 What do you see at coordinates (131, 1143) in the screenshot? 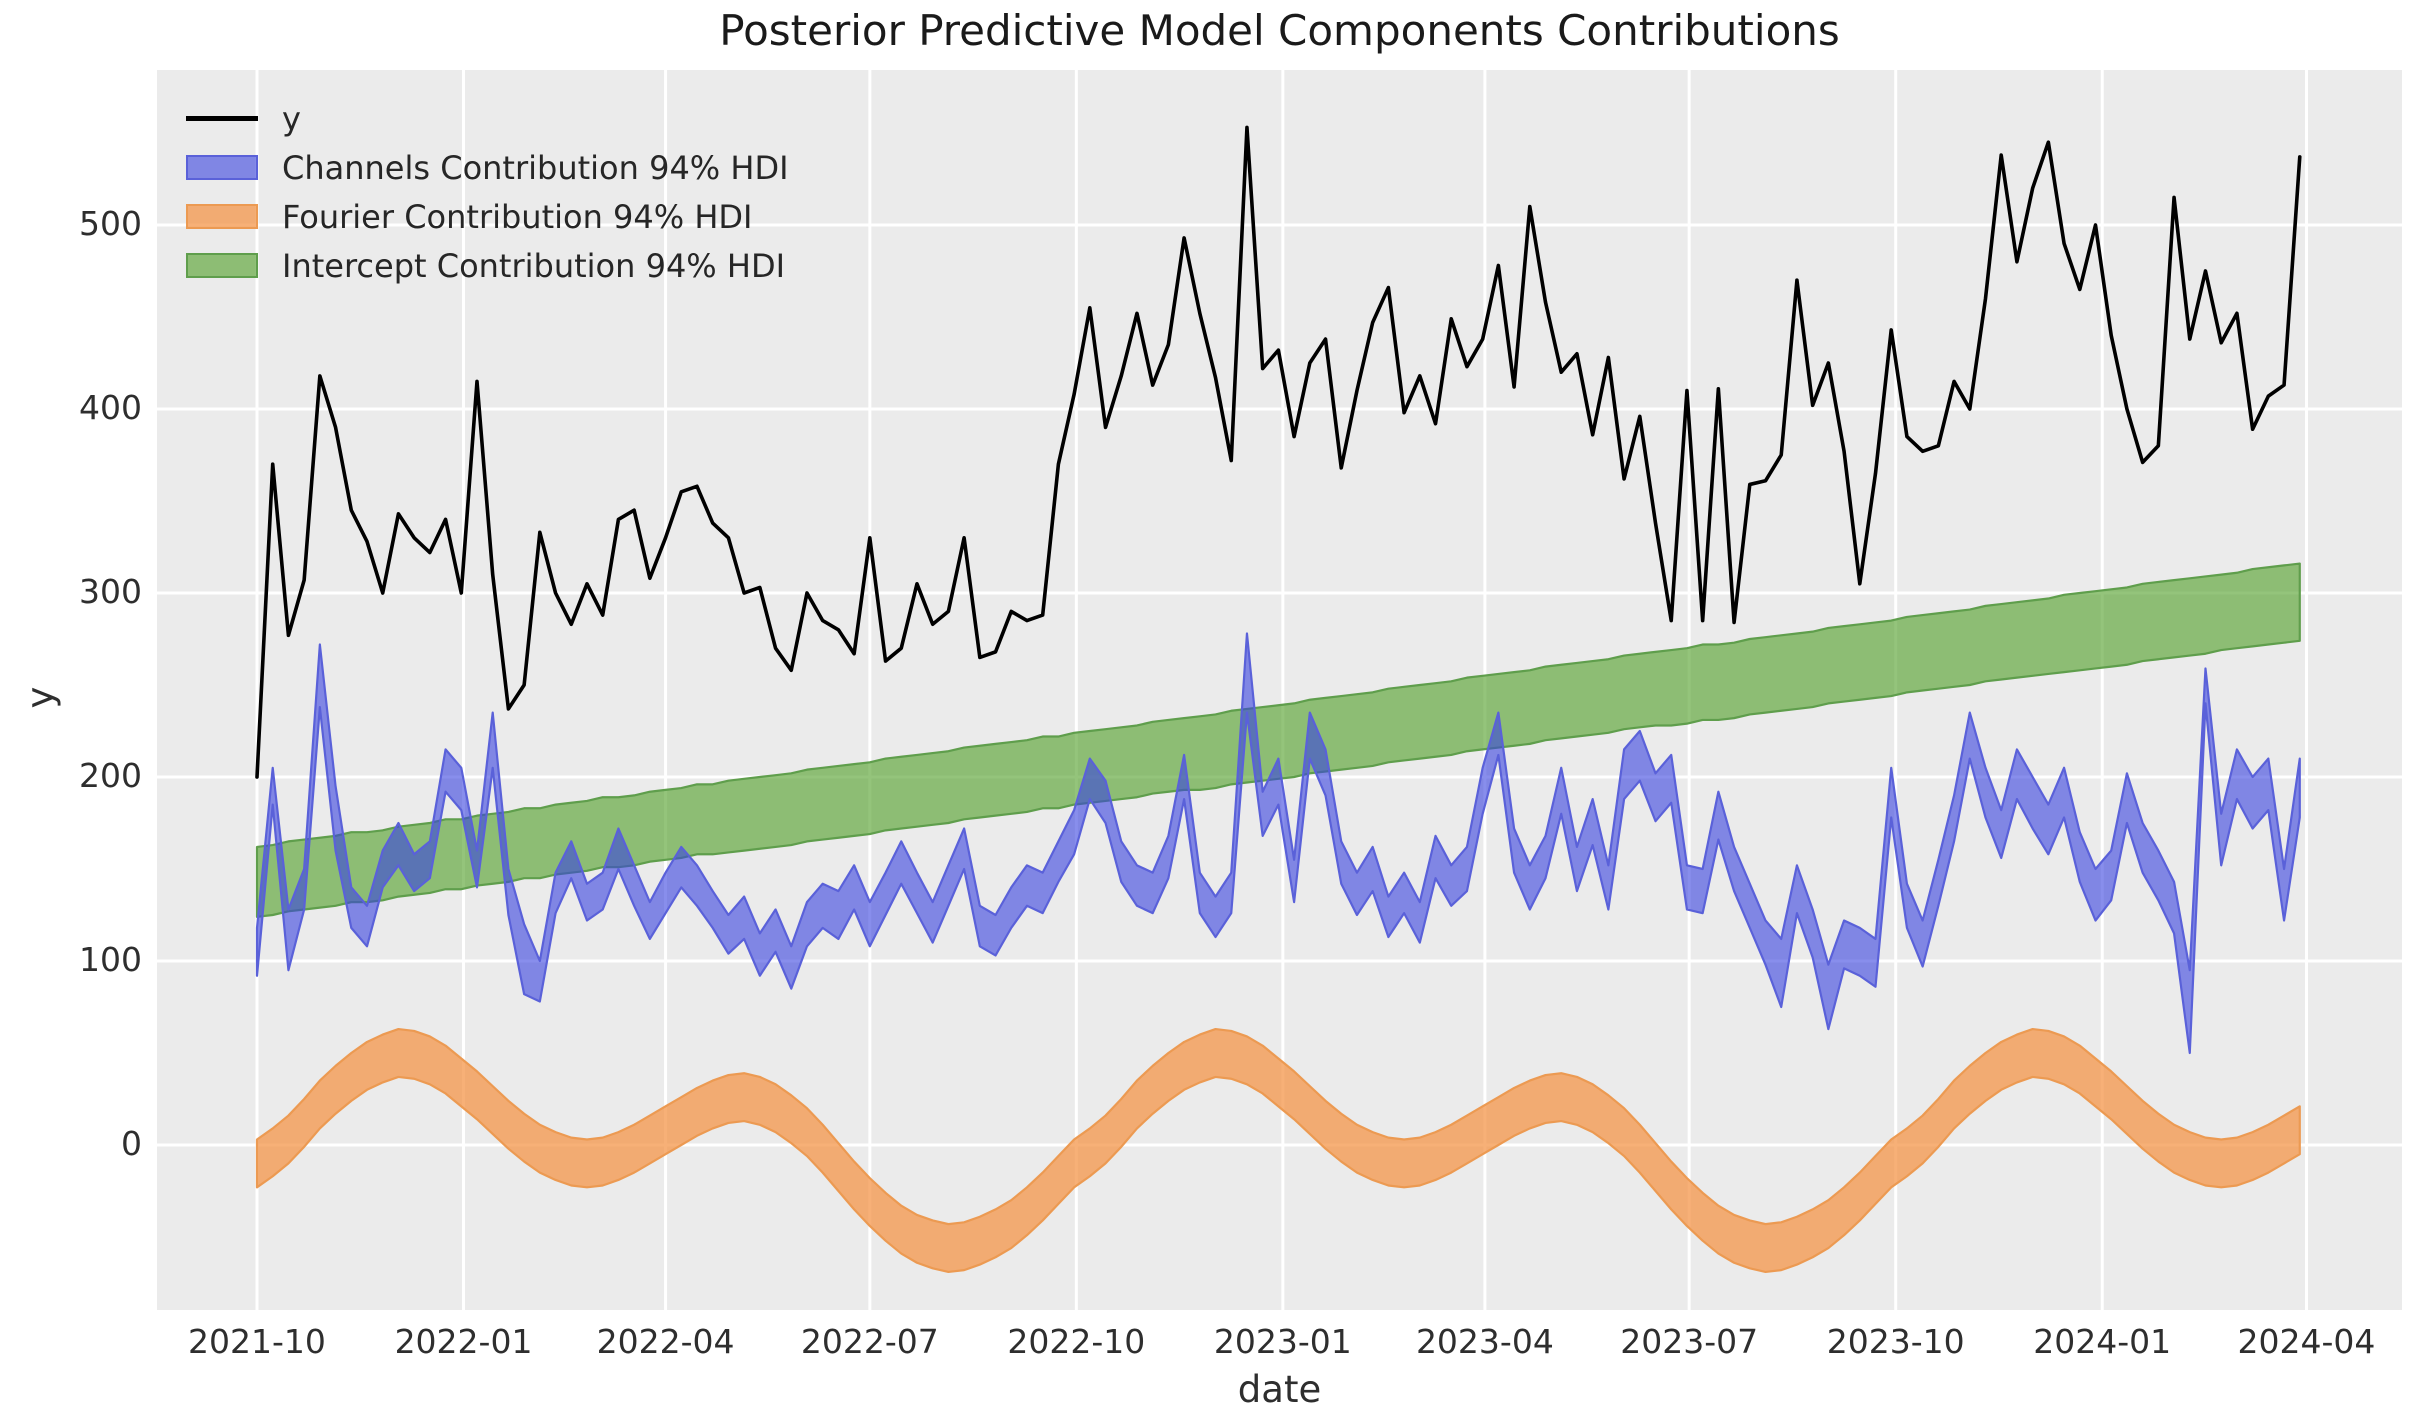
I see `y-tick-label: 0` at bounding box center [131, 1143].